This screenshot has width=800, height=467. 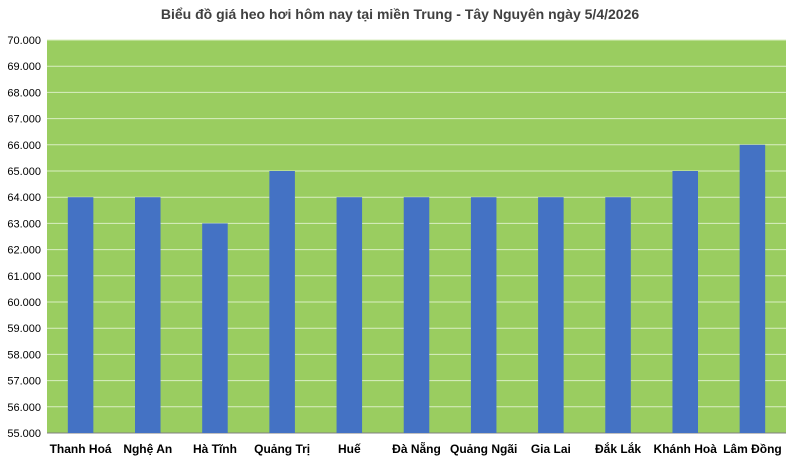 What do you see at coordinates (24, 382) in the screenshot?
I see `y-tick-label: 57.000` at bounding box center [24, 382].